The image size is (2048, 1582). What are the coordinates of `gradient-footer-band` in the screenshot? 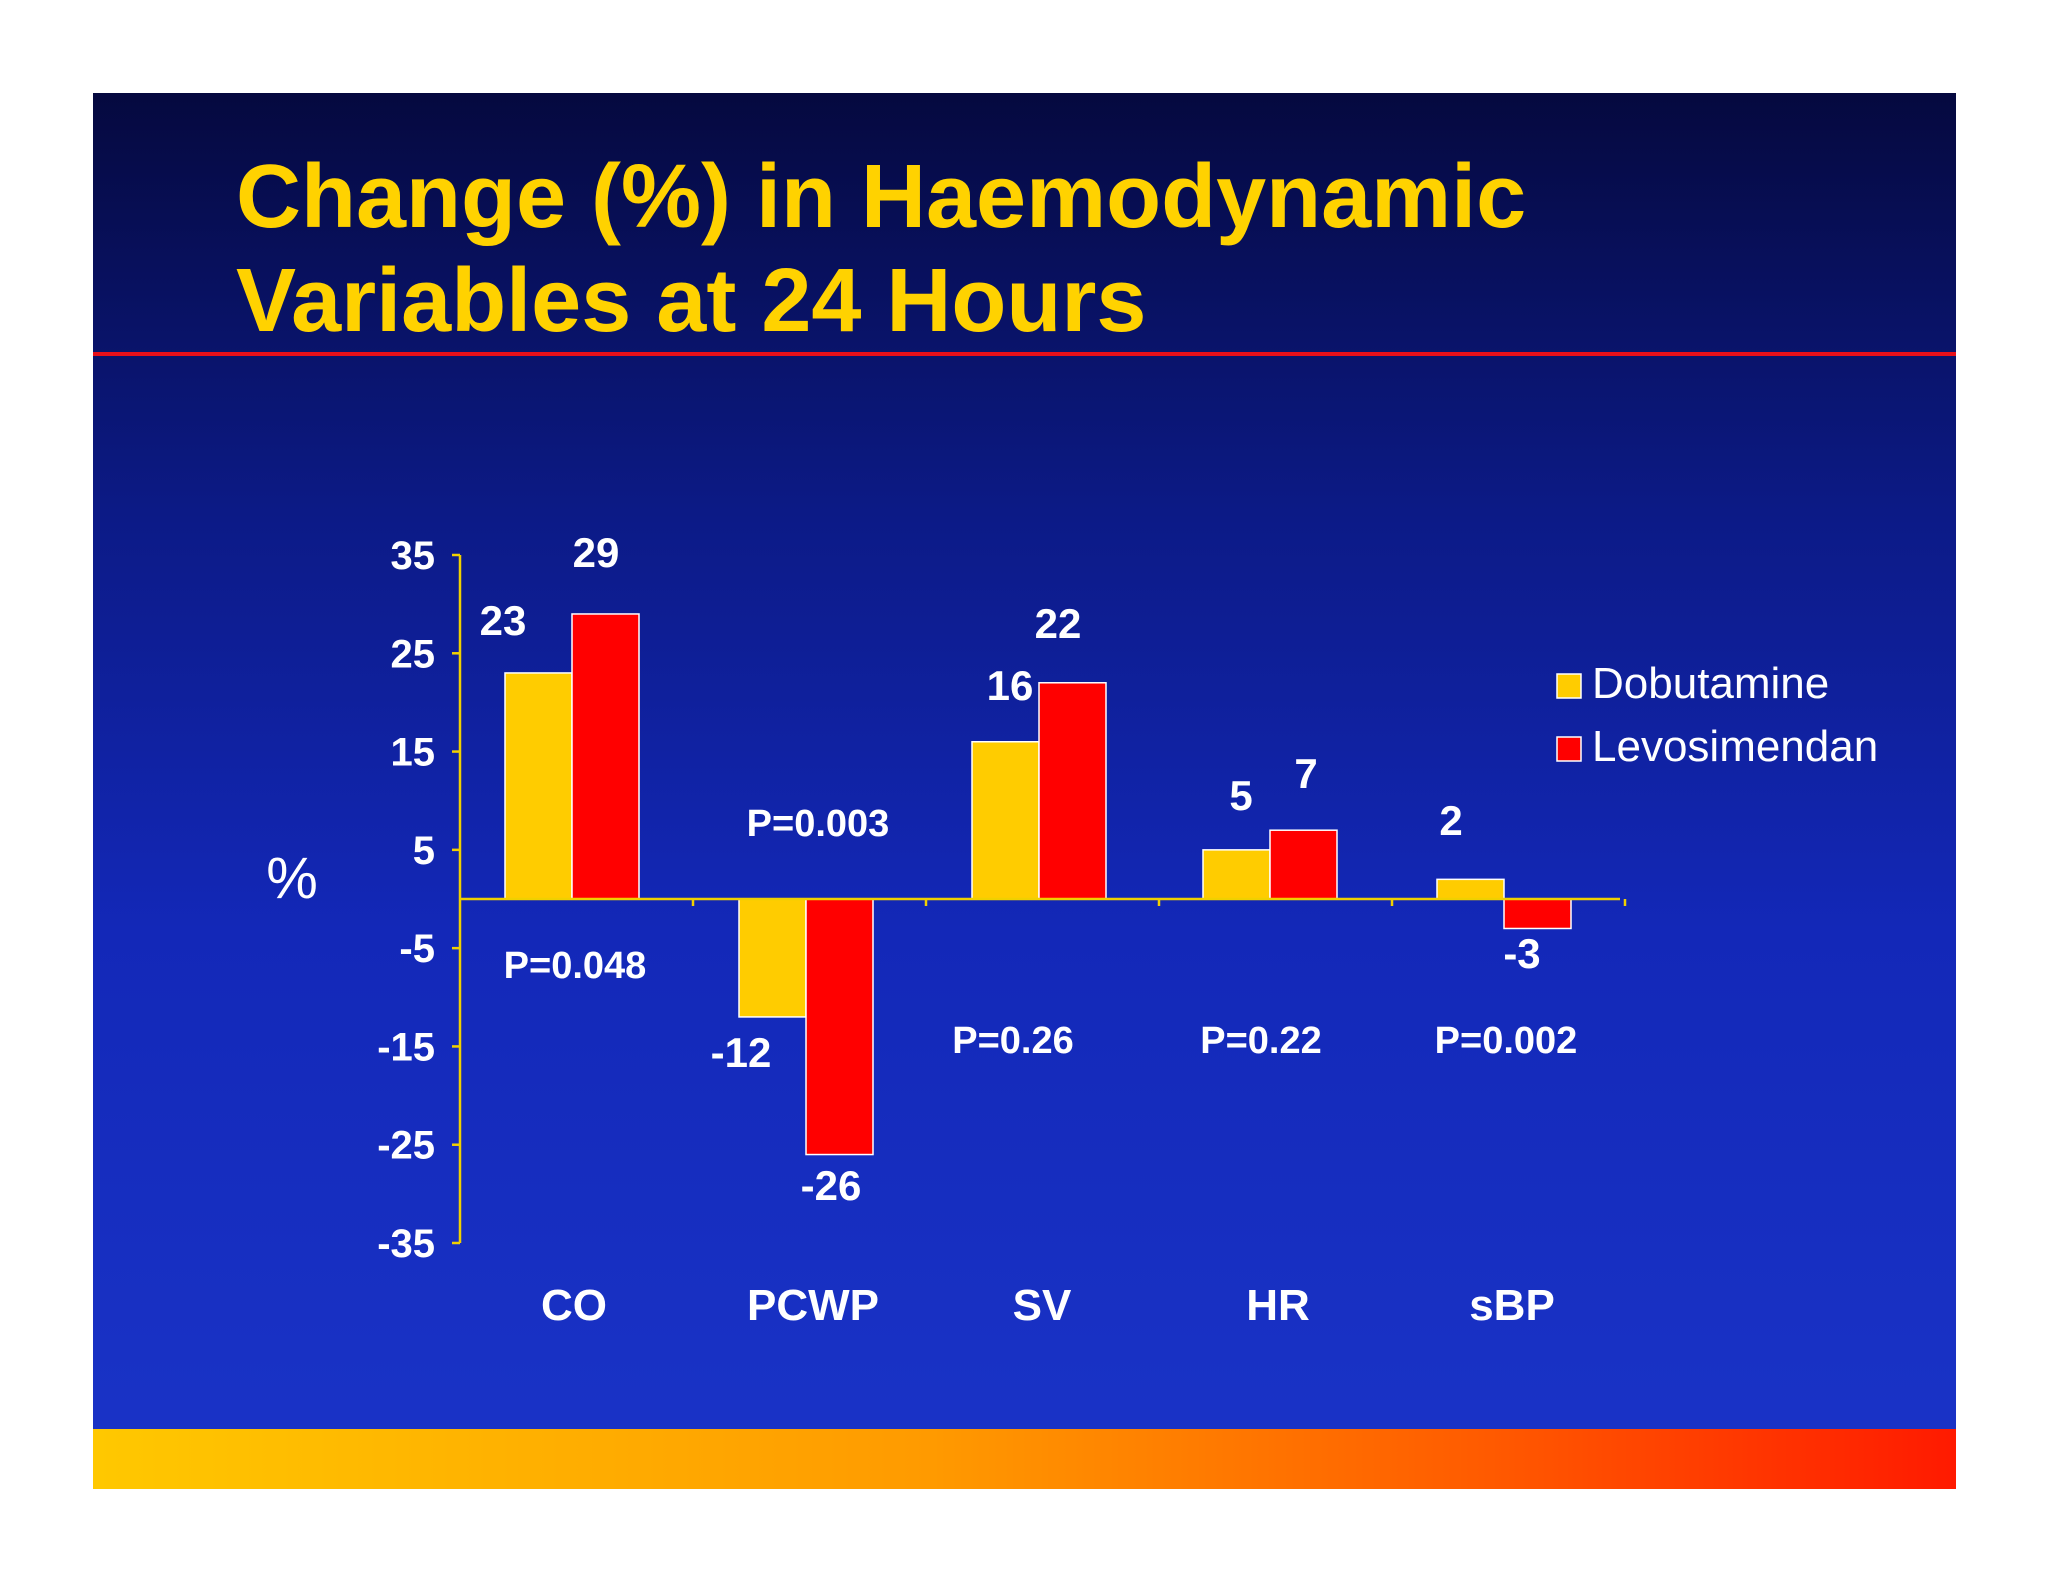 It's located at (1024, 1459).